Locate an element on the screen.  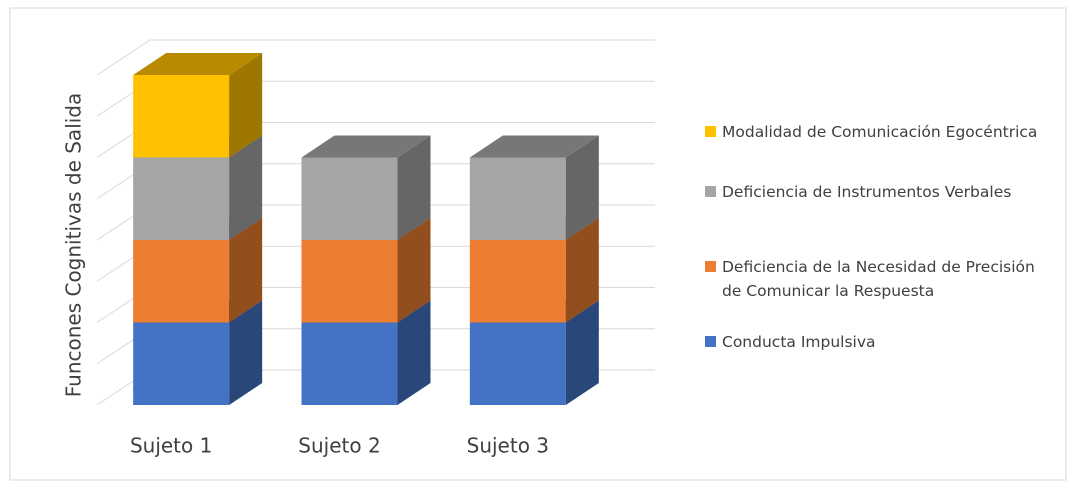
y-axis-title: Funcones Cognitivas de Salida is located at coordinates (74, 245).